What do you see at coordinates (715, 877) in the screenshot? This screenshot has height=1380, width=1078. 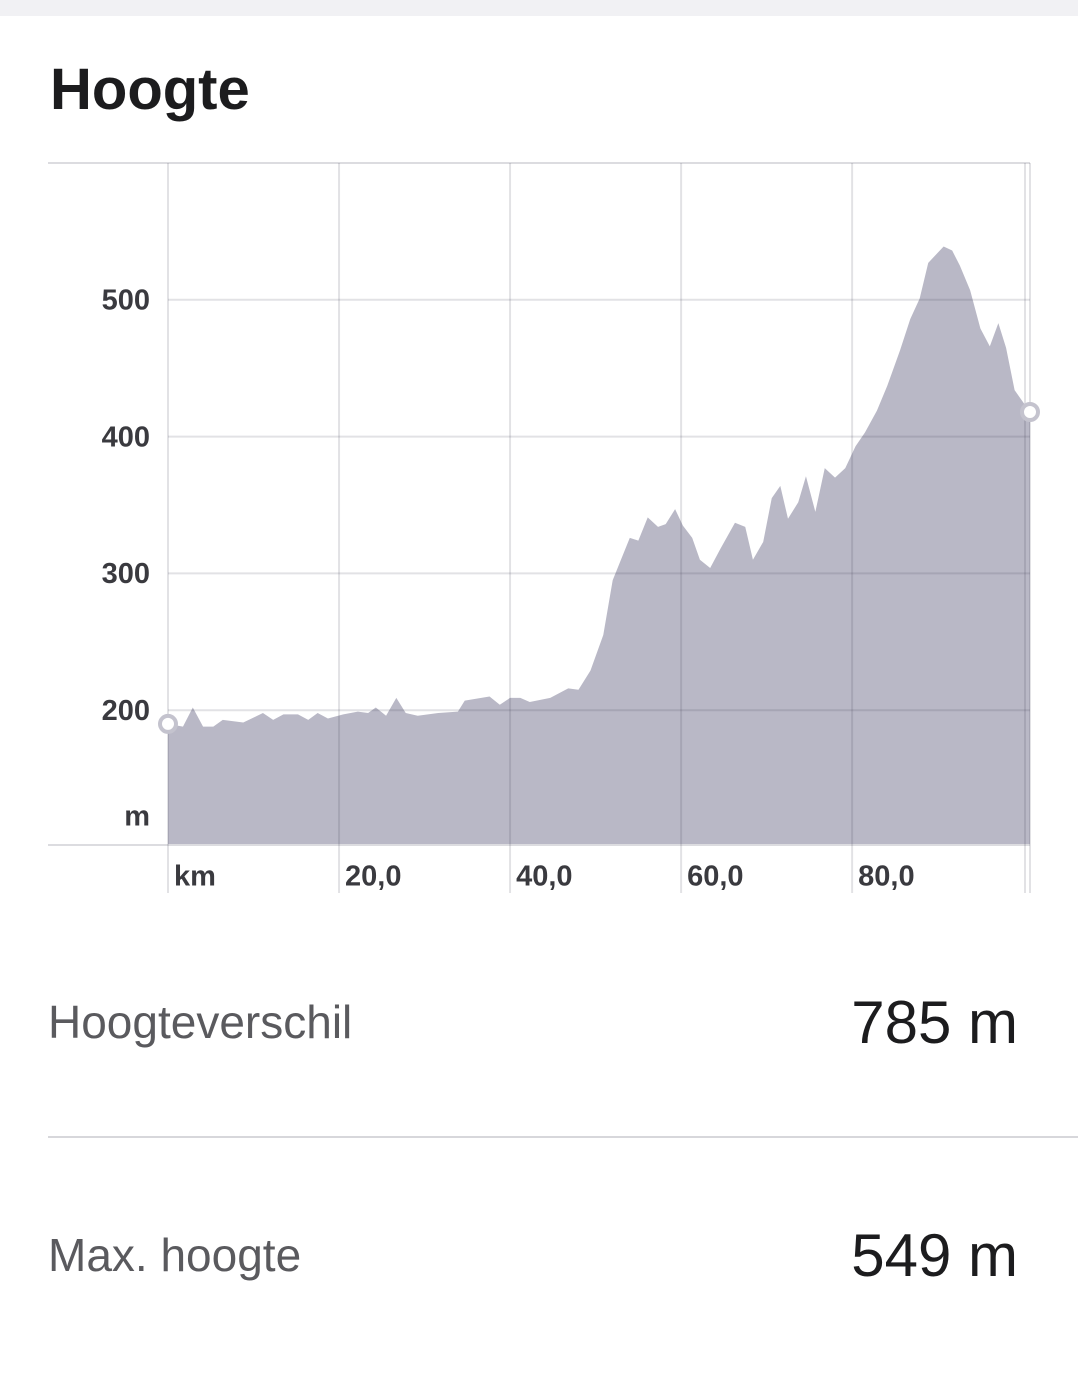 I see `x-tick-label: 60,0` at bounding box center [715, 877].